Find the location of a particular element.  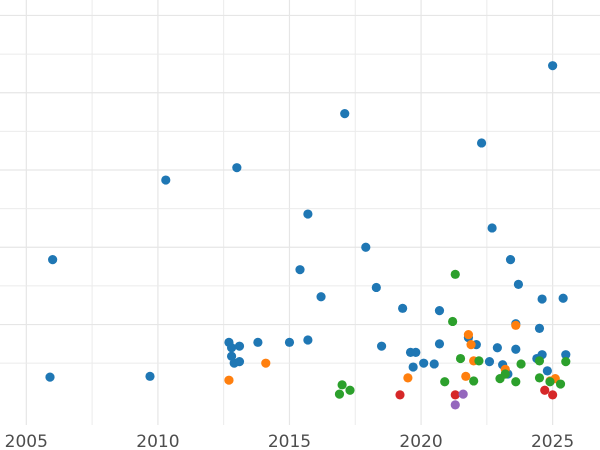

x-tick-label: 2025 is located at coordinates (552, 441).